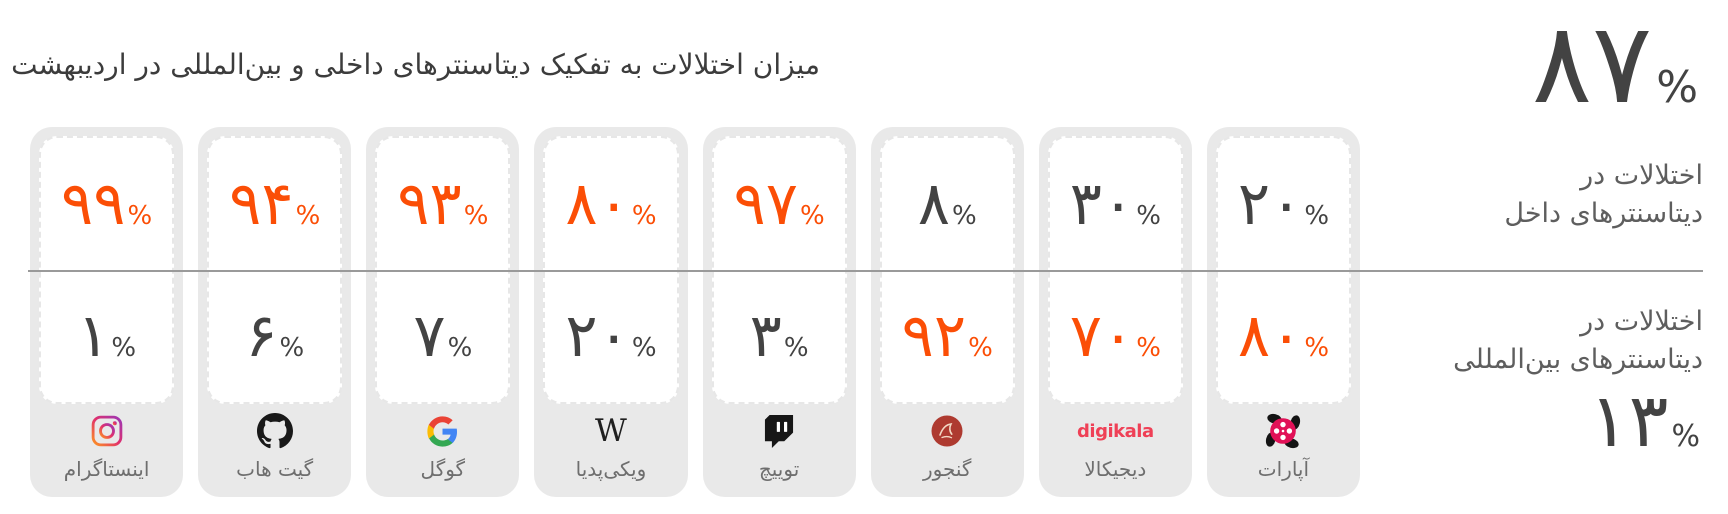 Image resolution: width=1728 pixels, height=514 pixels. I want to click on domestic-row-label: اختلالات در دیتاسنترهای داخل, so click(1603, 194).